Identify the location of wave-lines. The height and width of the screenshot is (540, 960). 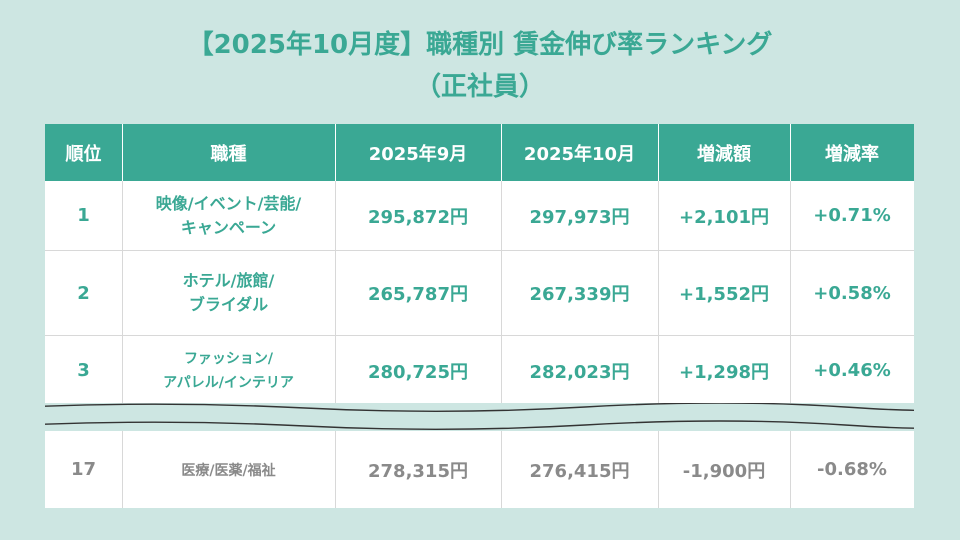
(479, 416).